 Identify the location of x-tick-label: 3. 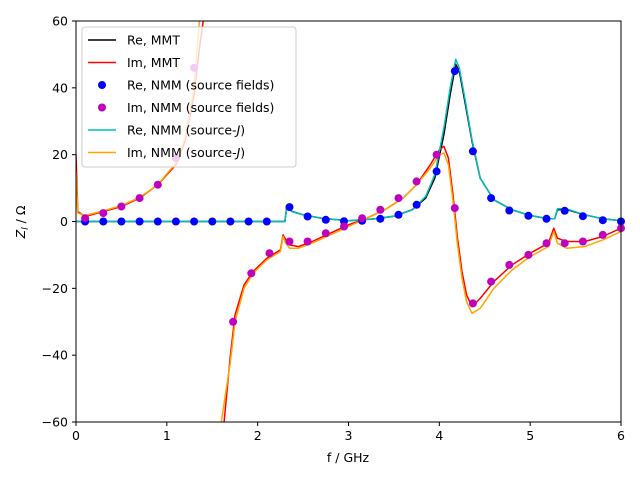
(349, 435).